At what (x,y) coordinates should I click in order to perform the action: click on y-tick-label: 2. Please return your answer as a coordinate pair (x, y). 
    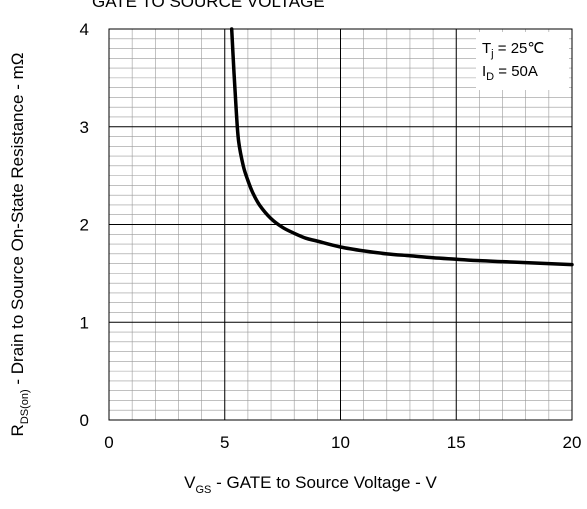
    Looking at the image, I should click on (84, 225).